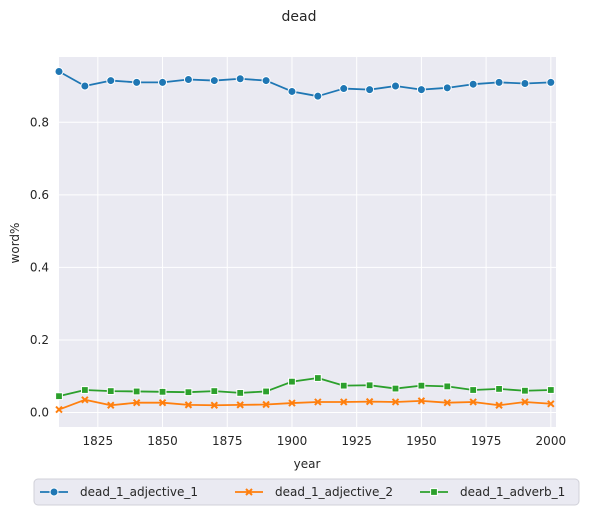 Image resolution: width=589 pixels, height=515 pixels. Describe the element at coordinates (162, 441) in the screenshot. I see `x-tick-label: 1850` at that location.